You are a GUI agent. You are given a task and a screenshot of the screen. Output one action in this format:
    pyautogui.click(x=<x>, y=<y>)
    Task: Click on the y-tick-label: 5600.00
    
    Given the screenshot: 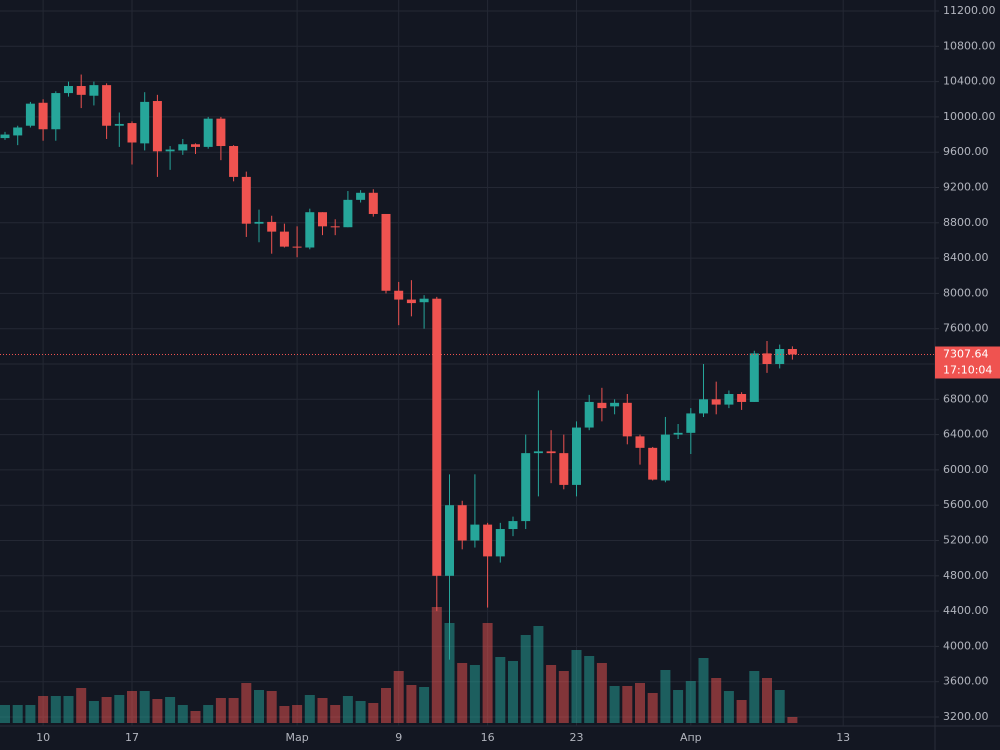 What is the action you would take?
    pyautogui.click(x=966, y=504)
    